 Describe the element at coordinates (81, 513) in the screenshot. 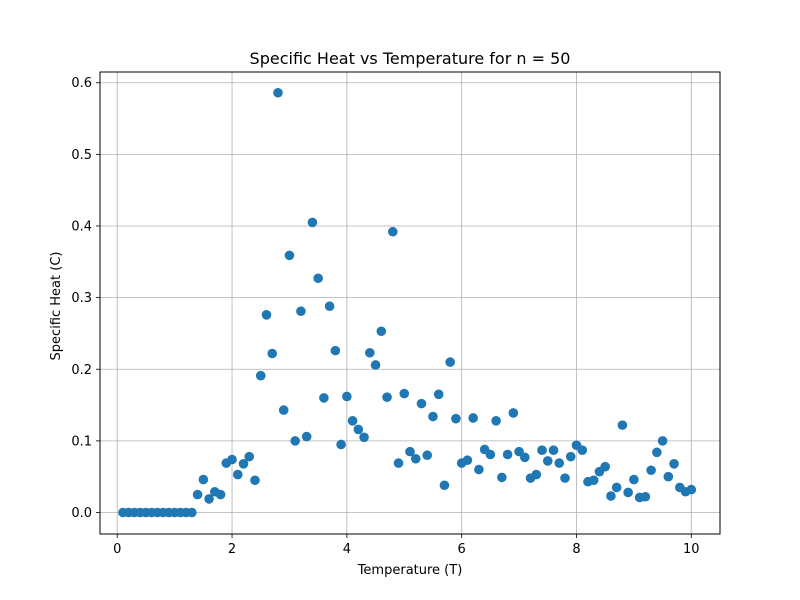

I see `y-tick-label: 0.0` at that location.